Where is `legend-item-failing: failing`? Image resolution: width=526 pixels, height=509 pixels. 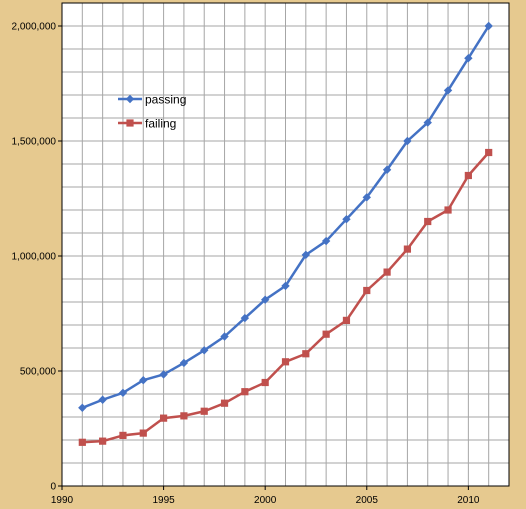 legend-item-failing: failing is located at coordinates (147, 124).